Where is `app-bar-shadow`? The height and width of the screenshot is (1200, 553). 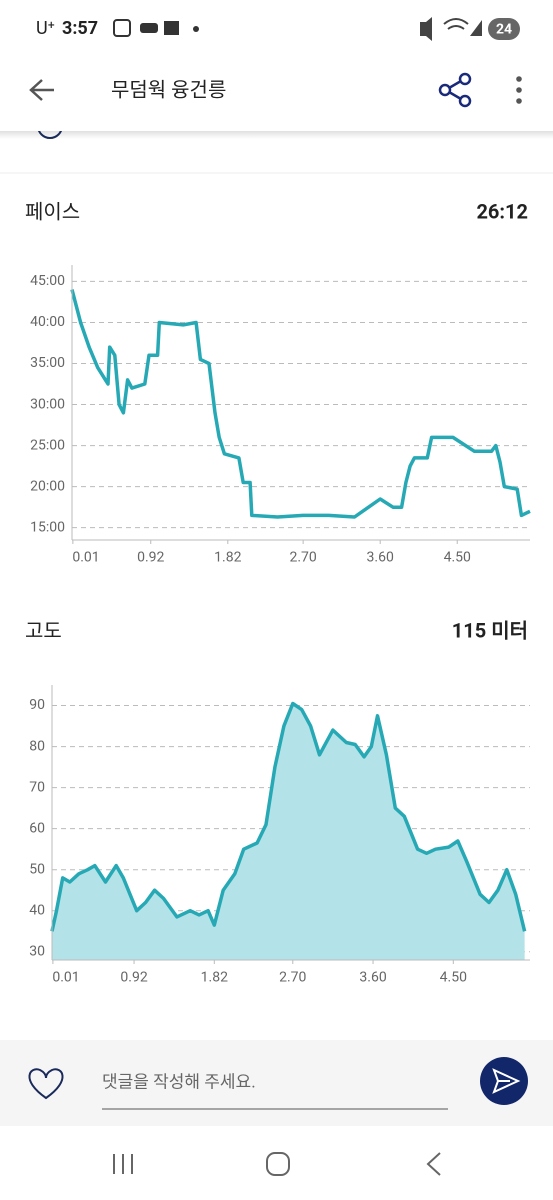
app-bar-shadow is located at coordinates (276, 135).